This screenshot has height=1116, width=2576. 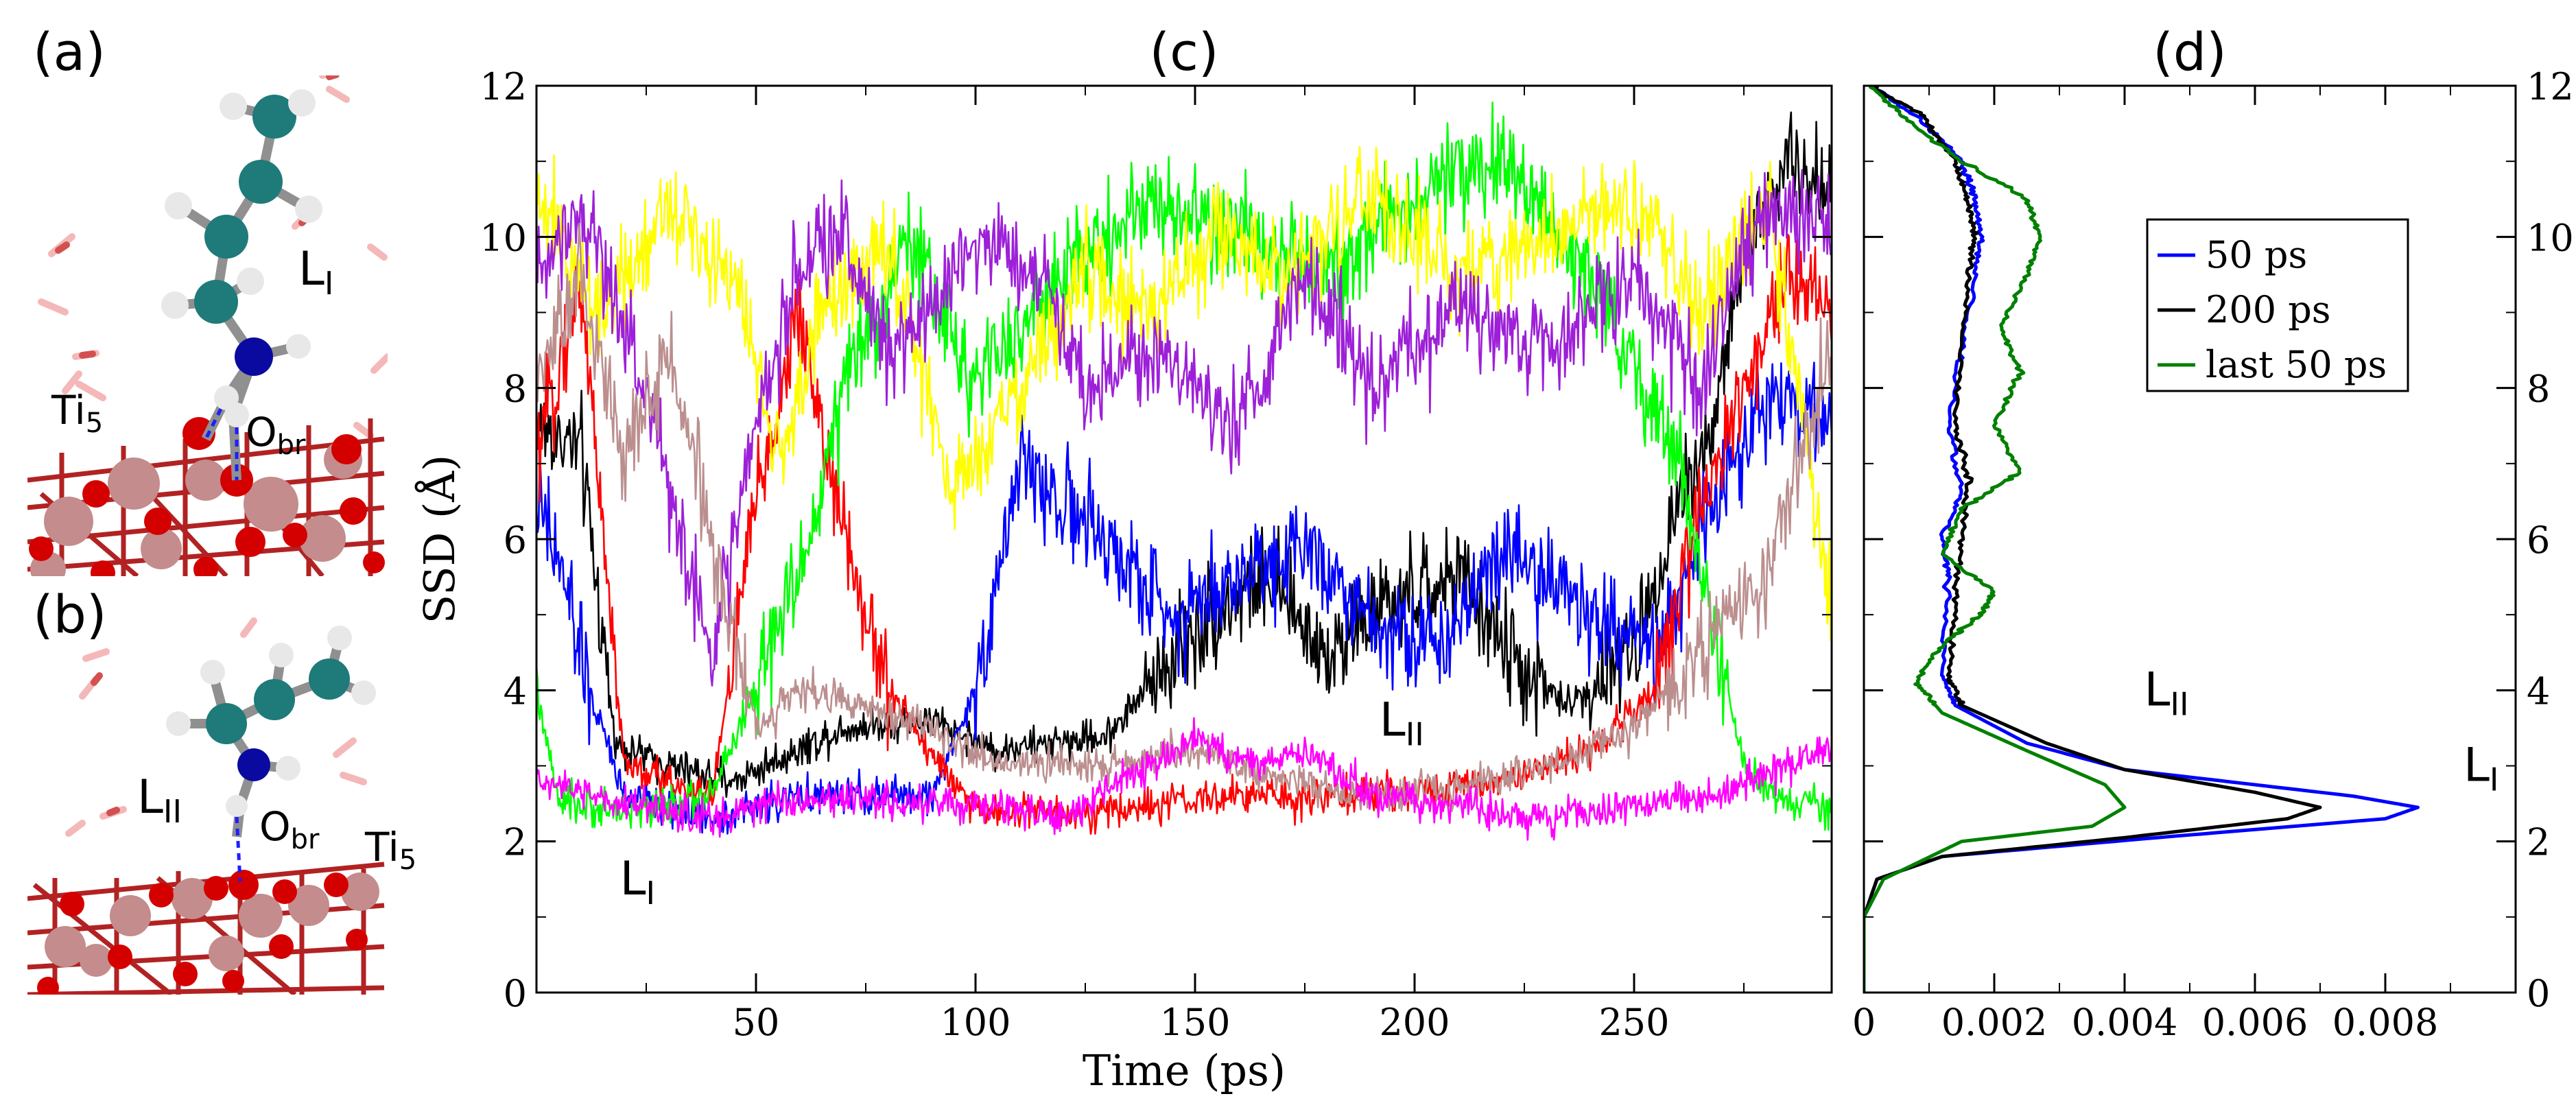 What do you see at coordinates (2296, 364) in the screenshot?
I see `legend-label: last 50 ps` at bounding box center [2296, 364].